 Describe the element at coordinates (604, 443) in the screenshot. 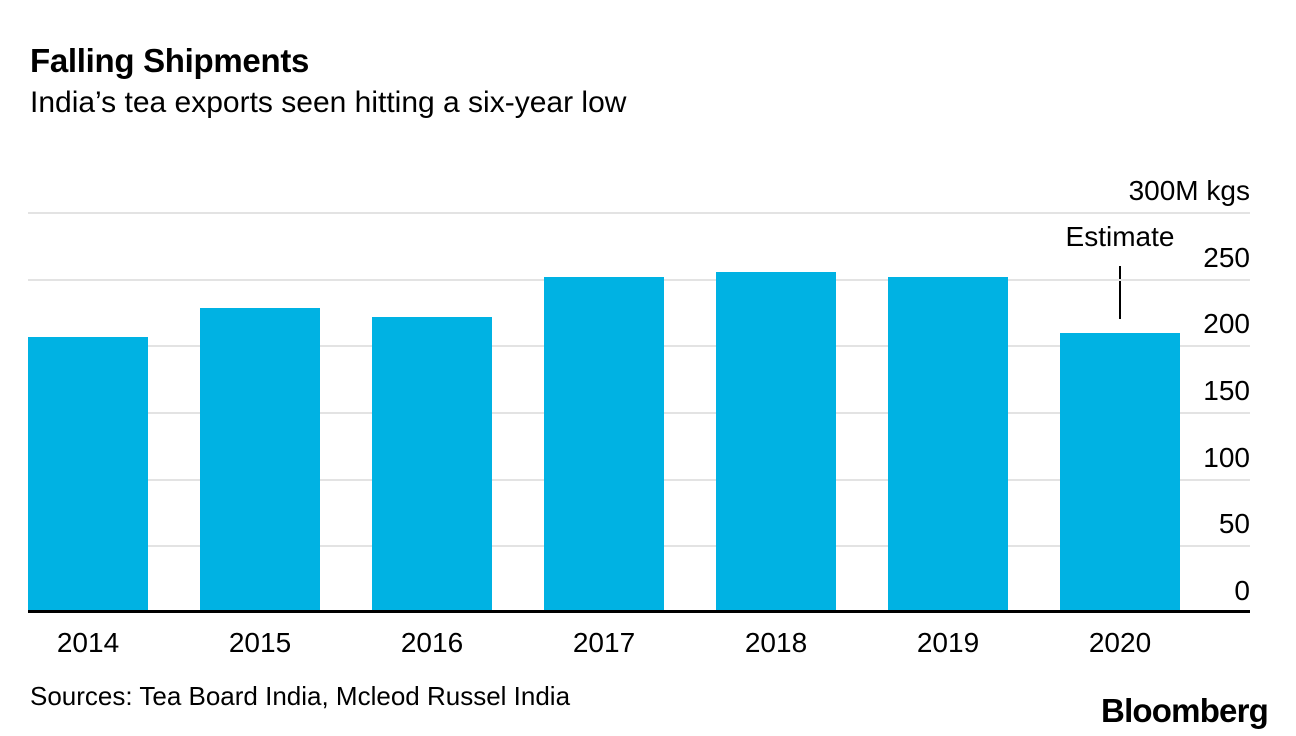

I see `bar-2017` at that location.